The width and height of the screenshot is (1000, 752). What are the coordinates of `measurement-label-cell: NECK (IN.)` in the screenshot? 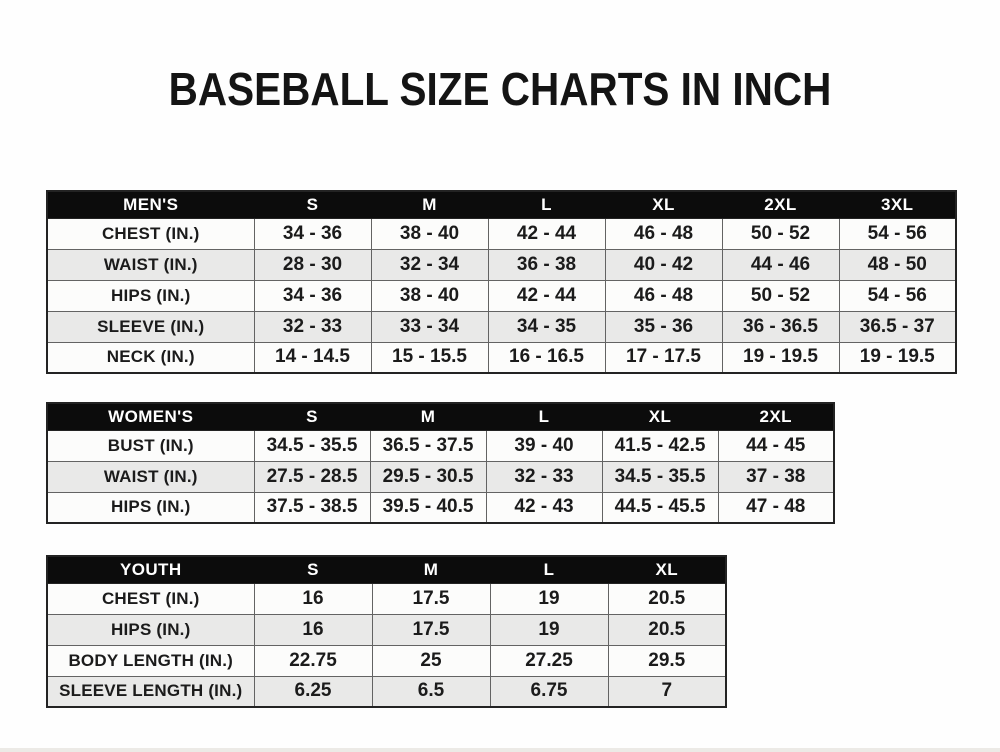 It's located at (150, 357).